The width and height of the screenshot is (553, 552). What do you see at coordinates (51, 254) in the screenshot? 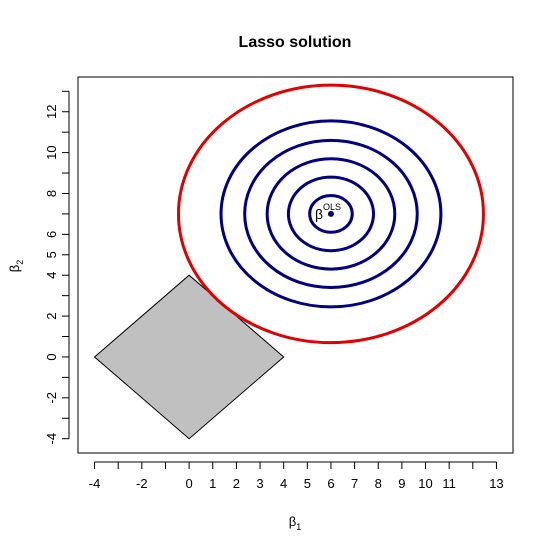
I see `y-tick-label: 5` at bounding box center [51, 254].